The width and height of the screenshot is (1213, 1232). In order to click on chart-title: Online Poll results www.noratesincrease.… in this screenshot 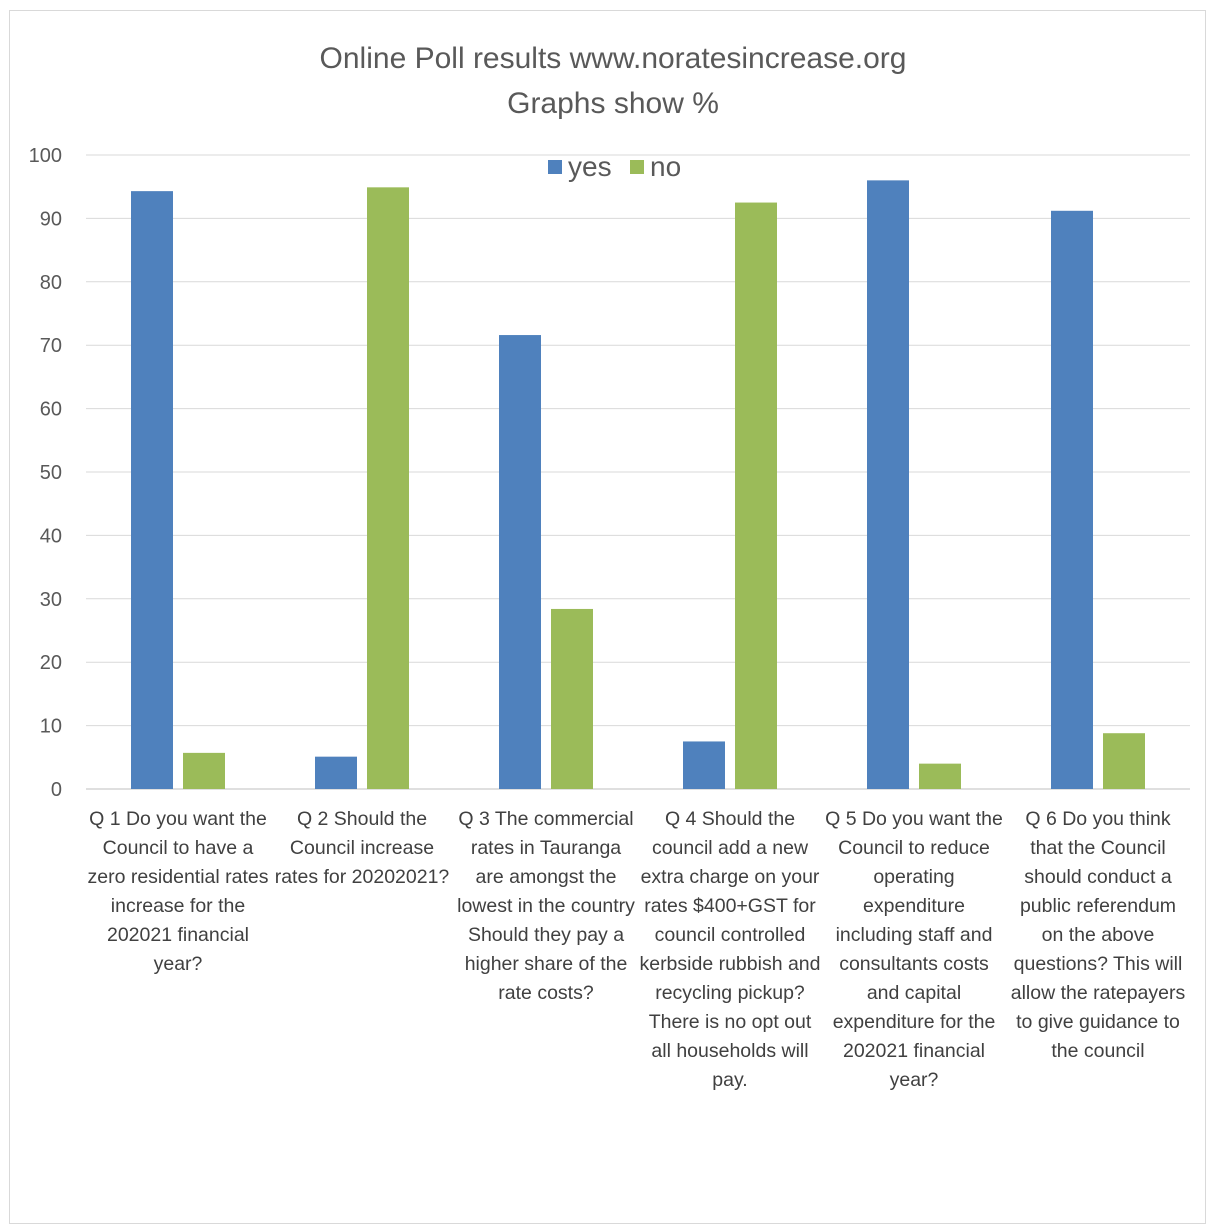, I will do `click(613, 58)`.